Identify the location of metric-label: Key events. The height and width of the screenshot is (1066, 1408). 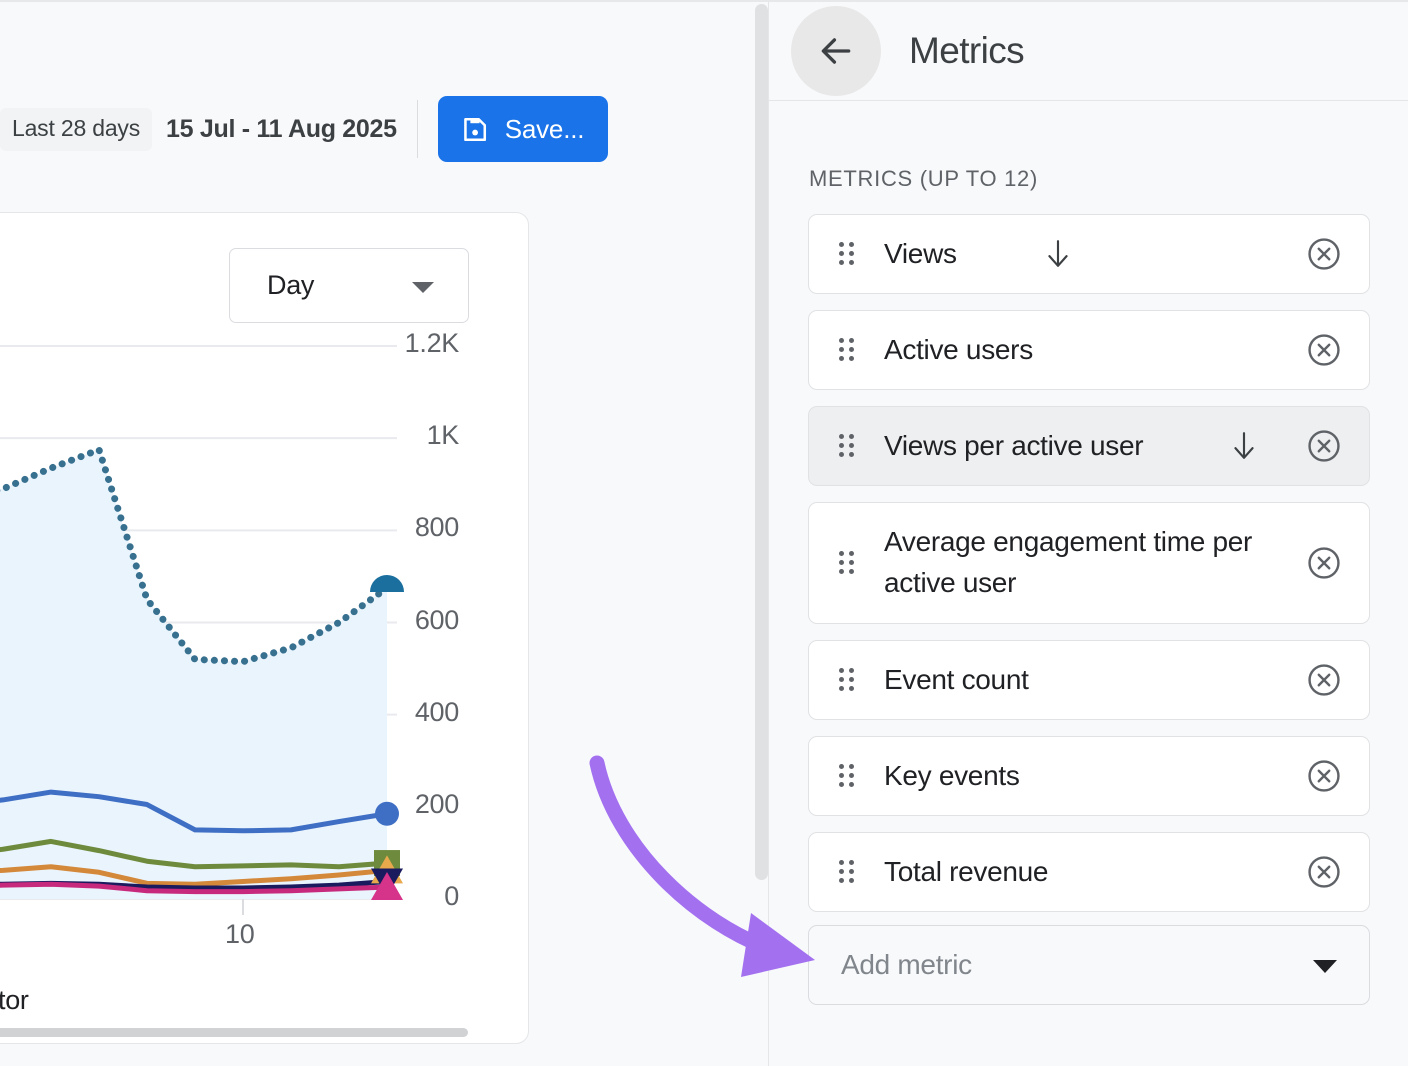
(952, 775).